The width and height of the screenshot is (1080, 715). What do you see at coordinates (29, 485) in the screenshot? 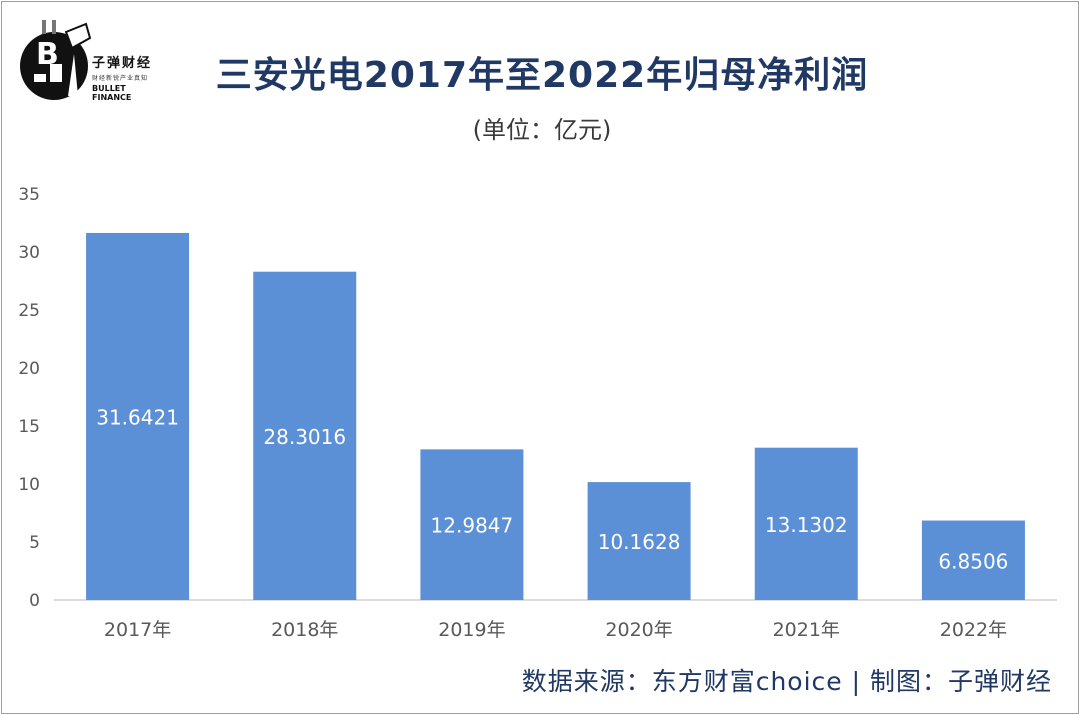
I see `y-tick-label: 10` at bounding box center [29, 485].